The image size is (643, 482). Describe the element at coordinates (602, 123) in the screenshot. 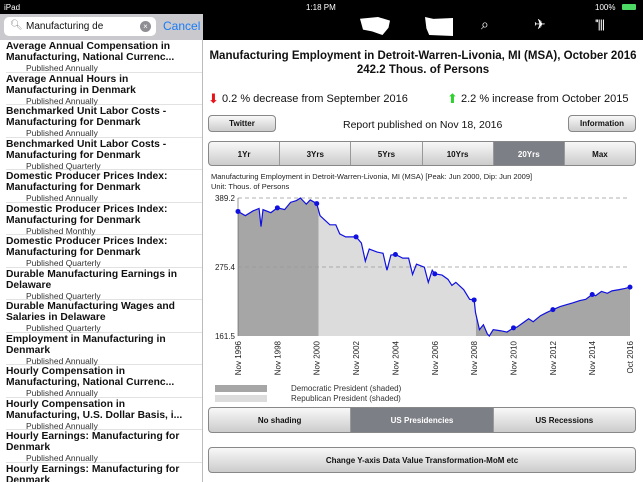

I see `information-button: Information` at that location.